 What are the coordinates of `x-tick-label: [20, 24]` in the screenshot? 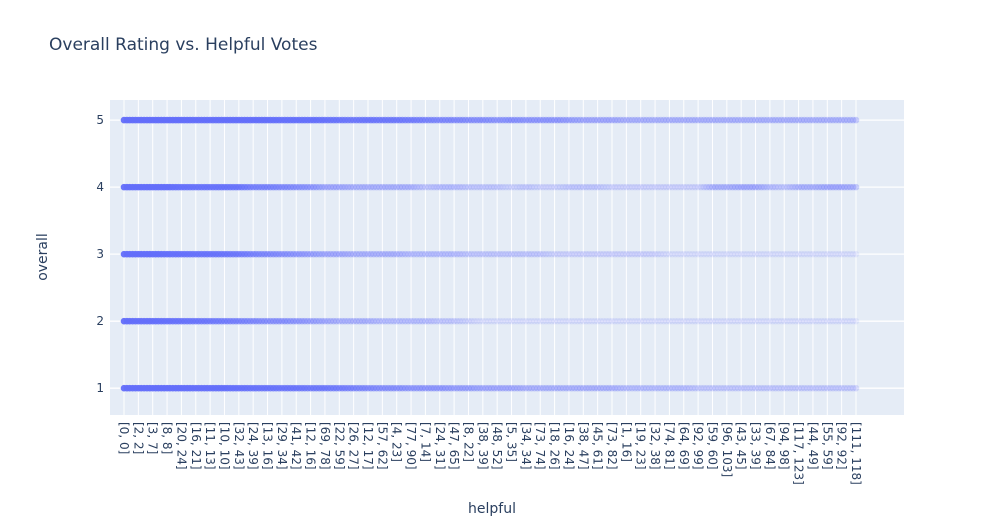 It's located at (181, 446).